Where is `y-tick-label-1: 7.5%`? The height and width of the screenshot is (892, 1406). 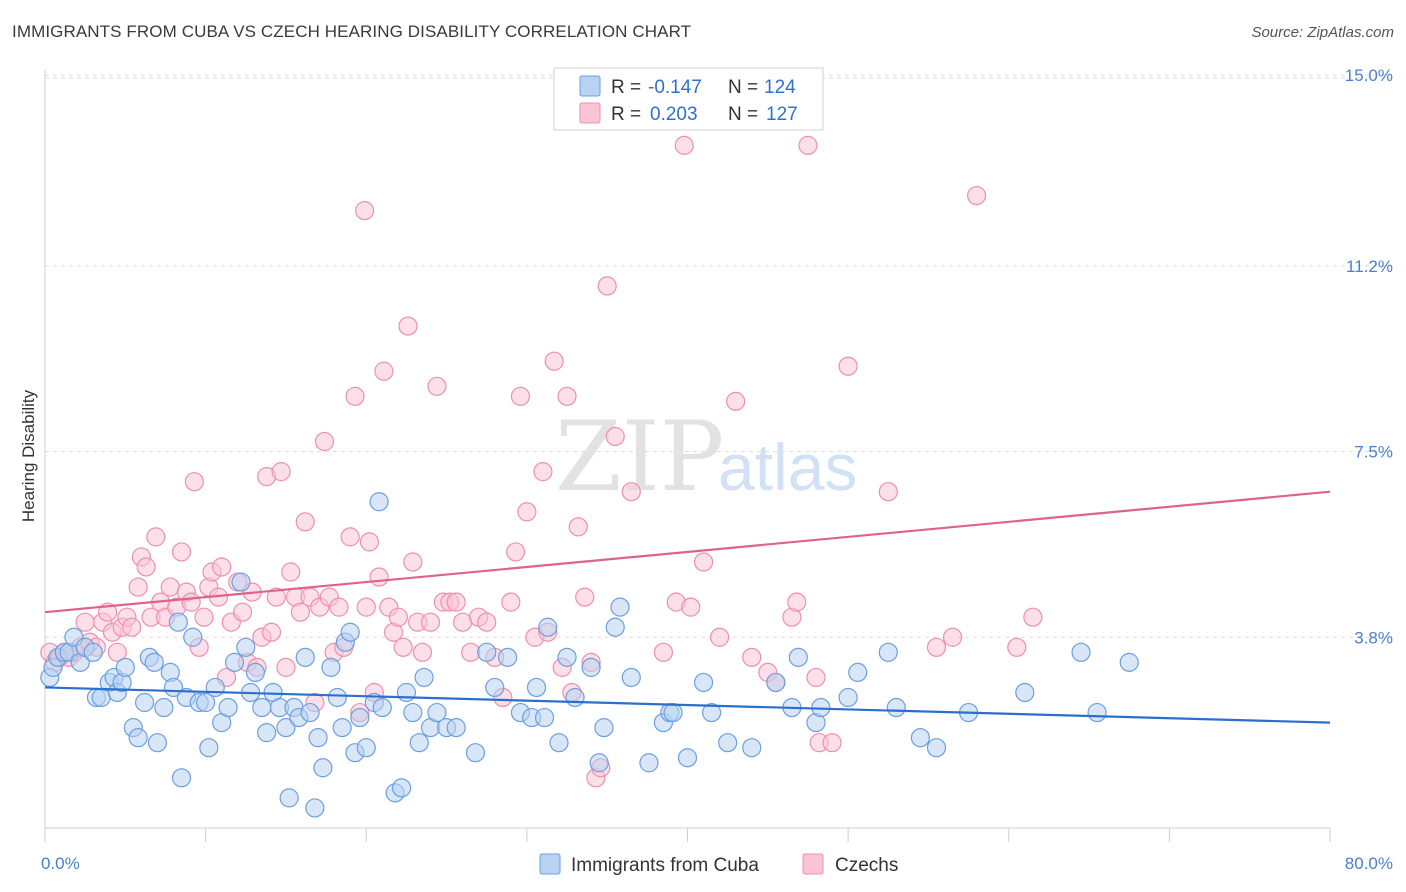
y-tick-label-1: 7.5% is located at coordinates (1373, 452).